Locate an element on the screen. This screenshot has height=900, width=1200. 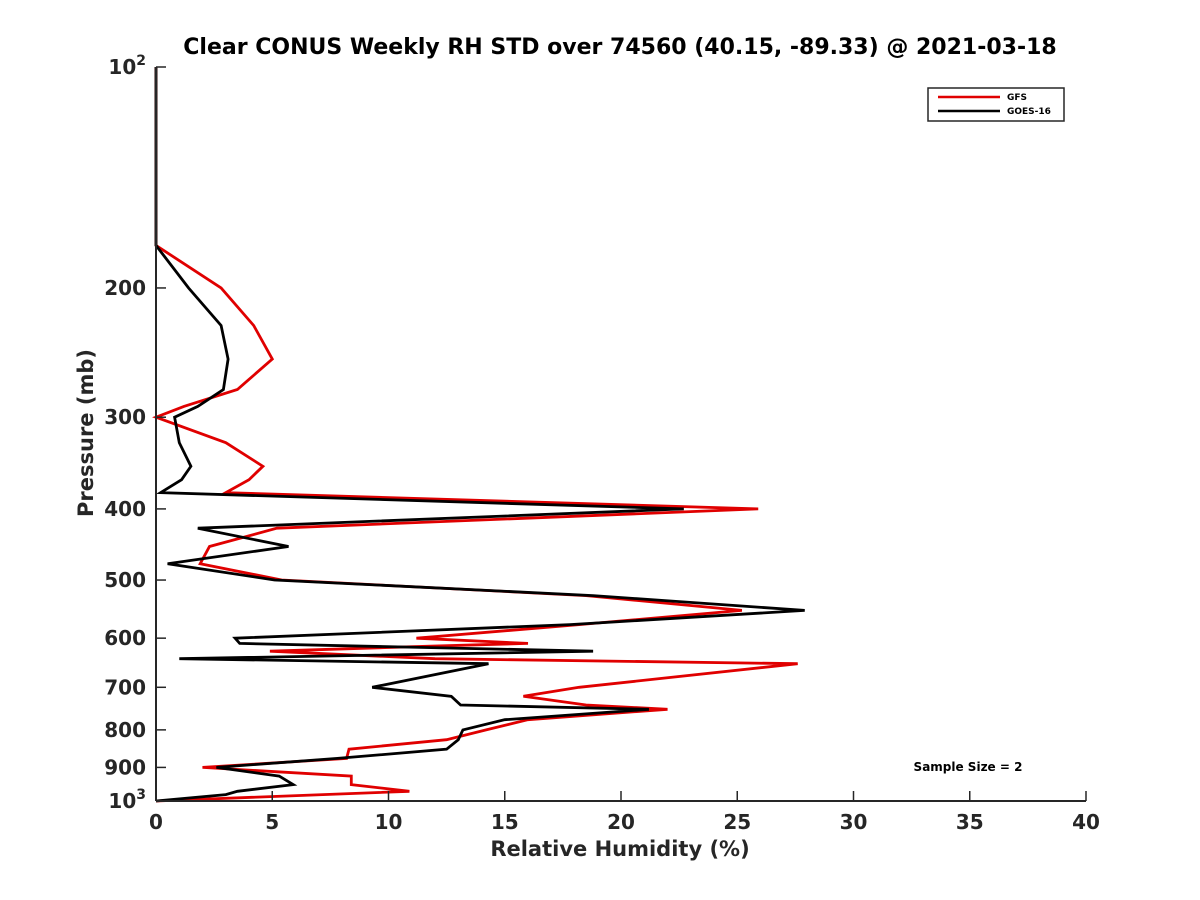
x-tick-label: 0 is located at coordinates (156, 822).